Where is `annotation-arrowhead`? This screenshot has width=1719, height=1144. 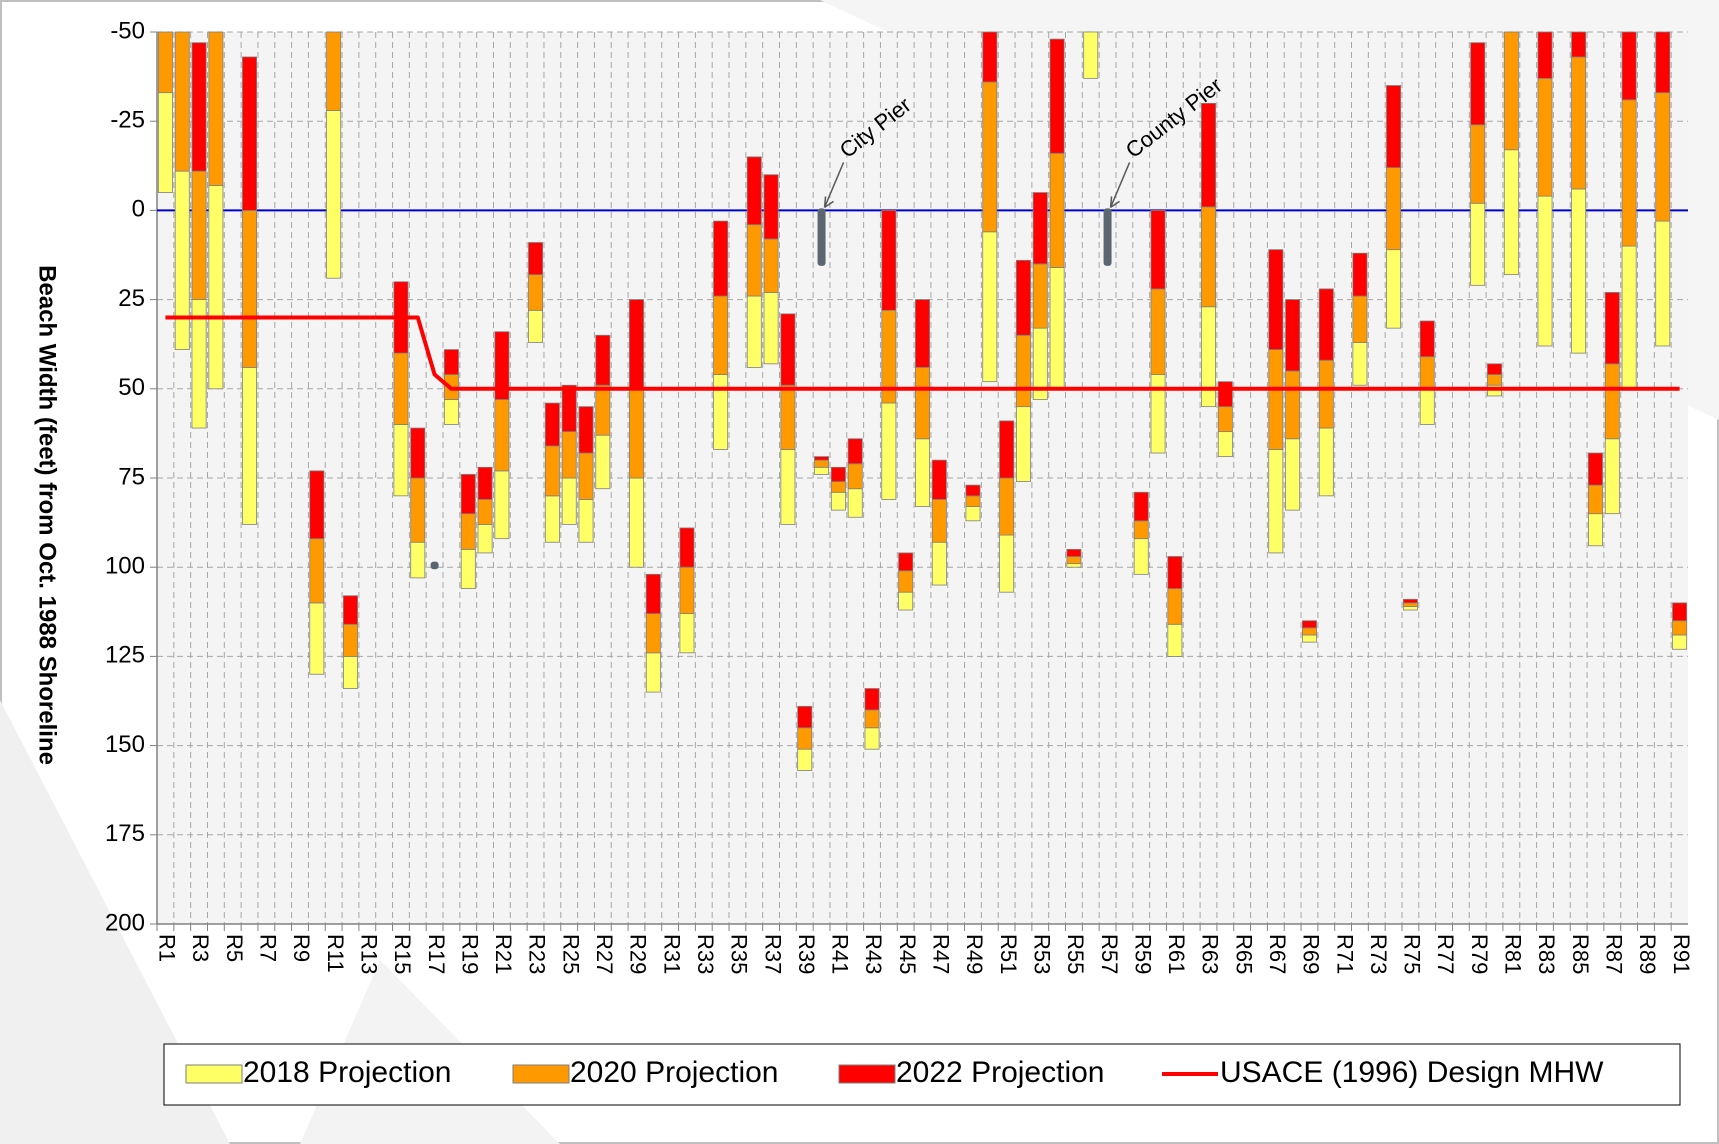 annotation-arrowhead is located at coordinates (828, 202).